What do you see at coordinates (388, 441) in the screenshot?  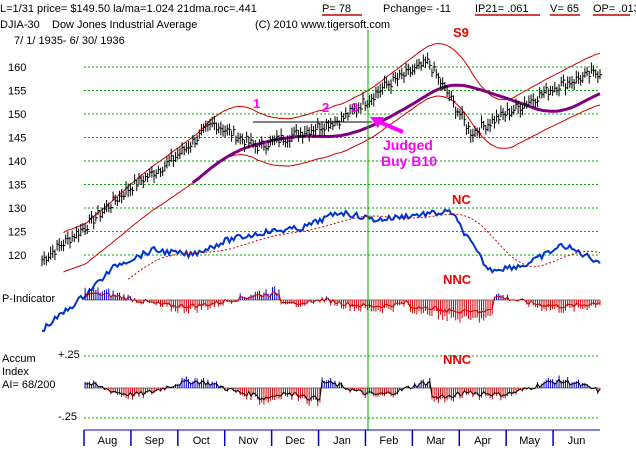 I see `x-tick-label: Feb` at bounding box center [388, 441].